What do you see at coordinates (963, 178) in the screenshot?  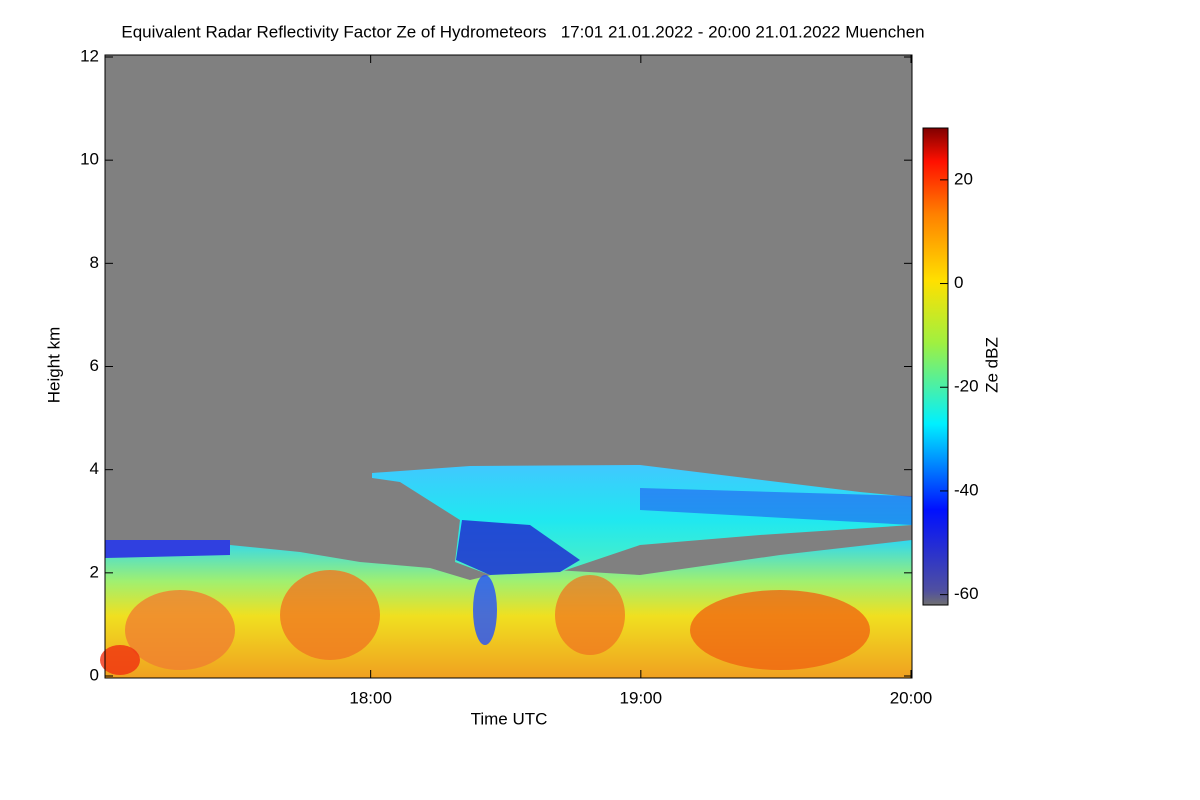 I see `colorbar-tick-label: 20` at bounding box center [963, 178].